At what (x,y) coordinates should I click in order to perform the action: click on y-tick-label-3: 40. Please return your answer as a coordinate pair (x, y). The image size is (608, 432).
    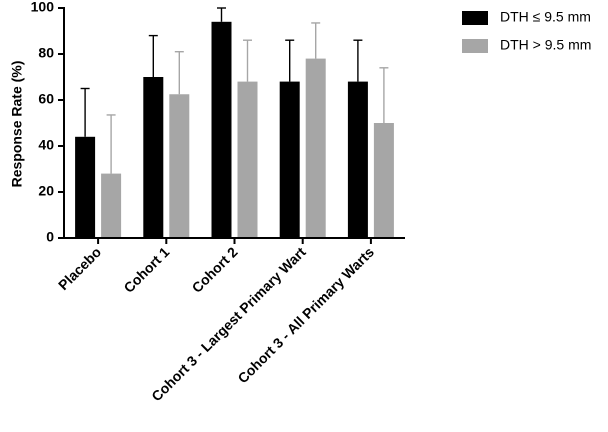
    Looking at the image, I should click on (46, 145).